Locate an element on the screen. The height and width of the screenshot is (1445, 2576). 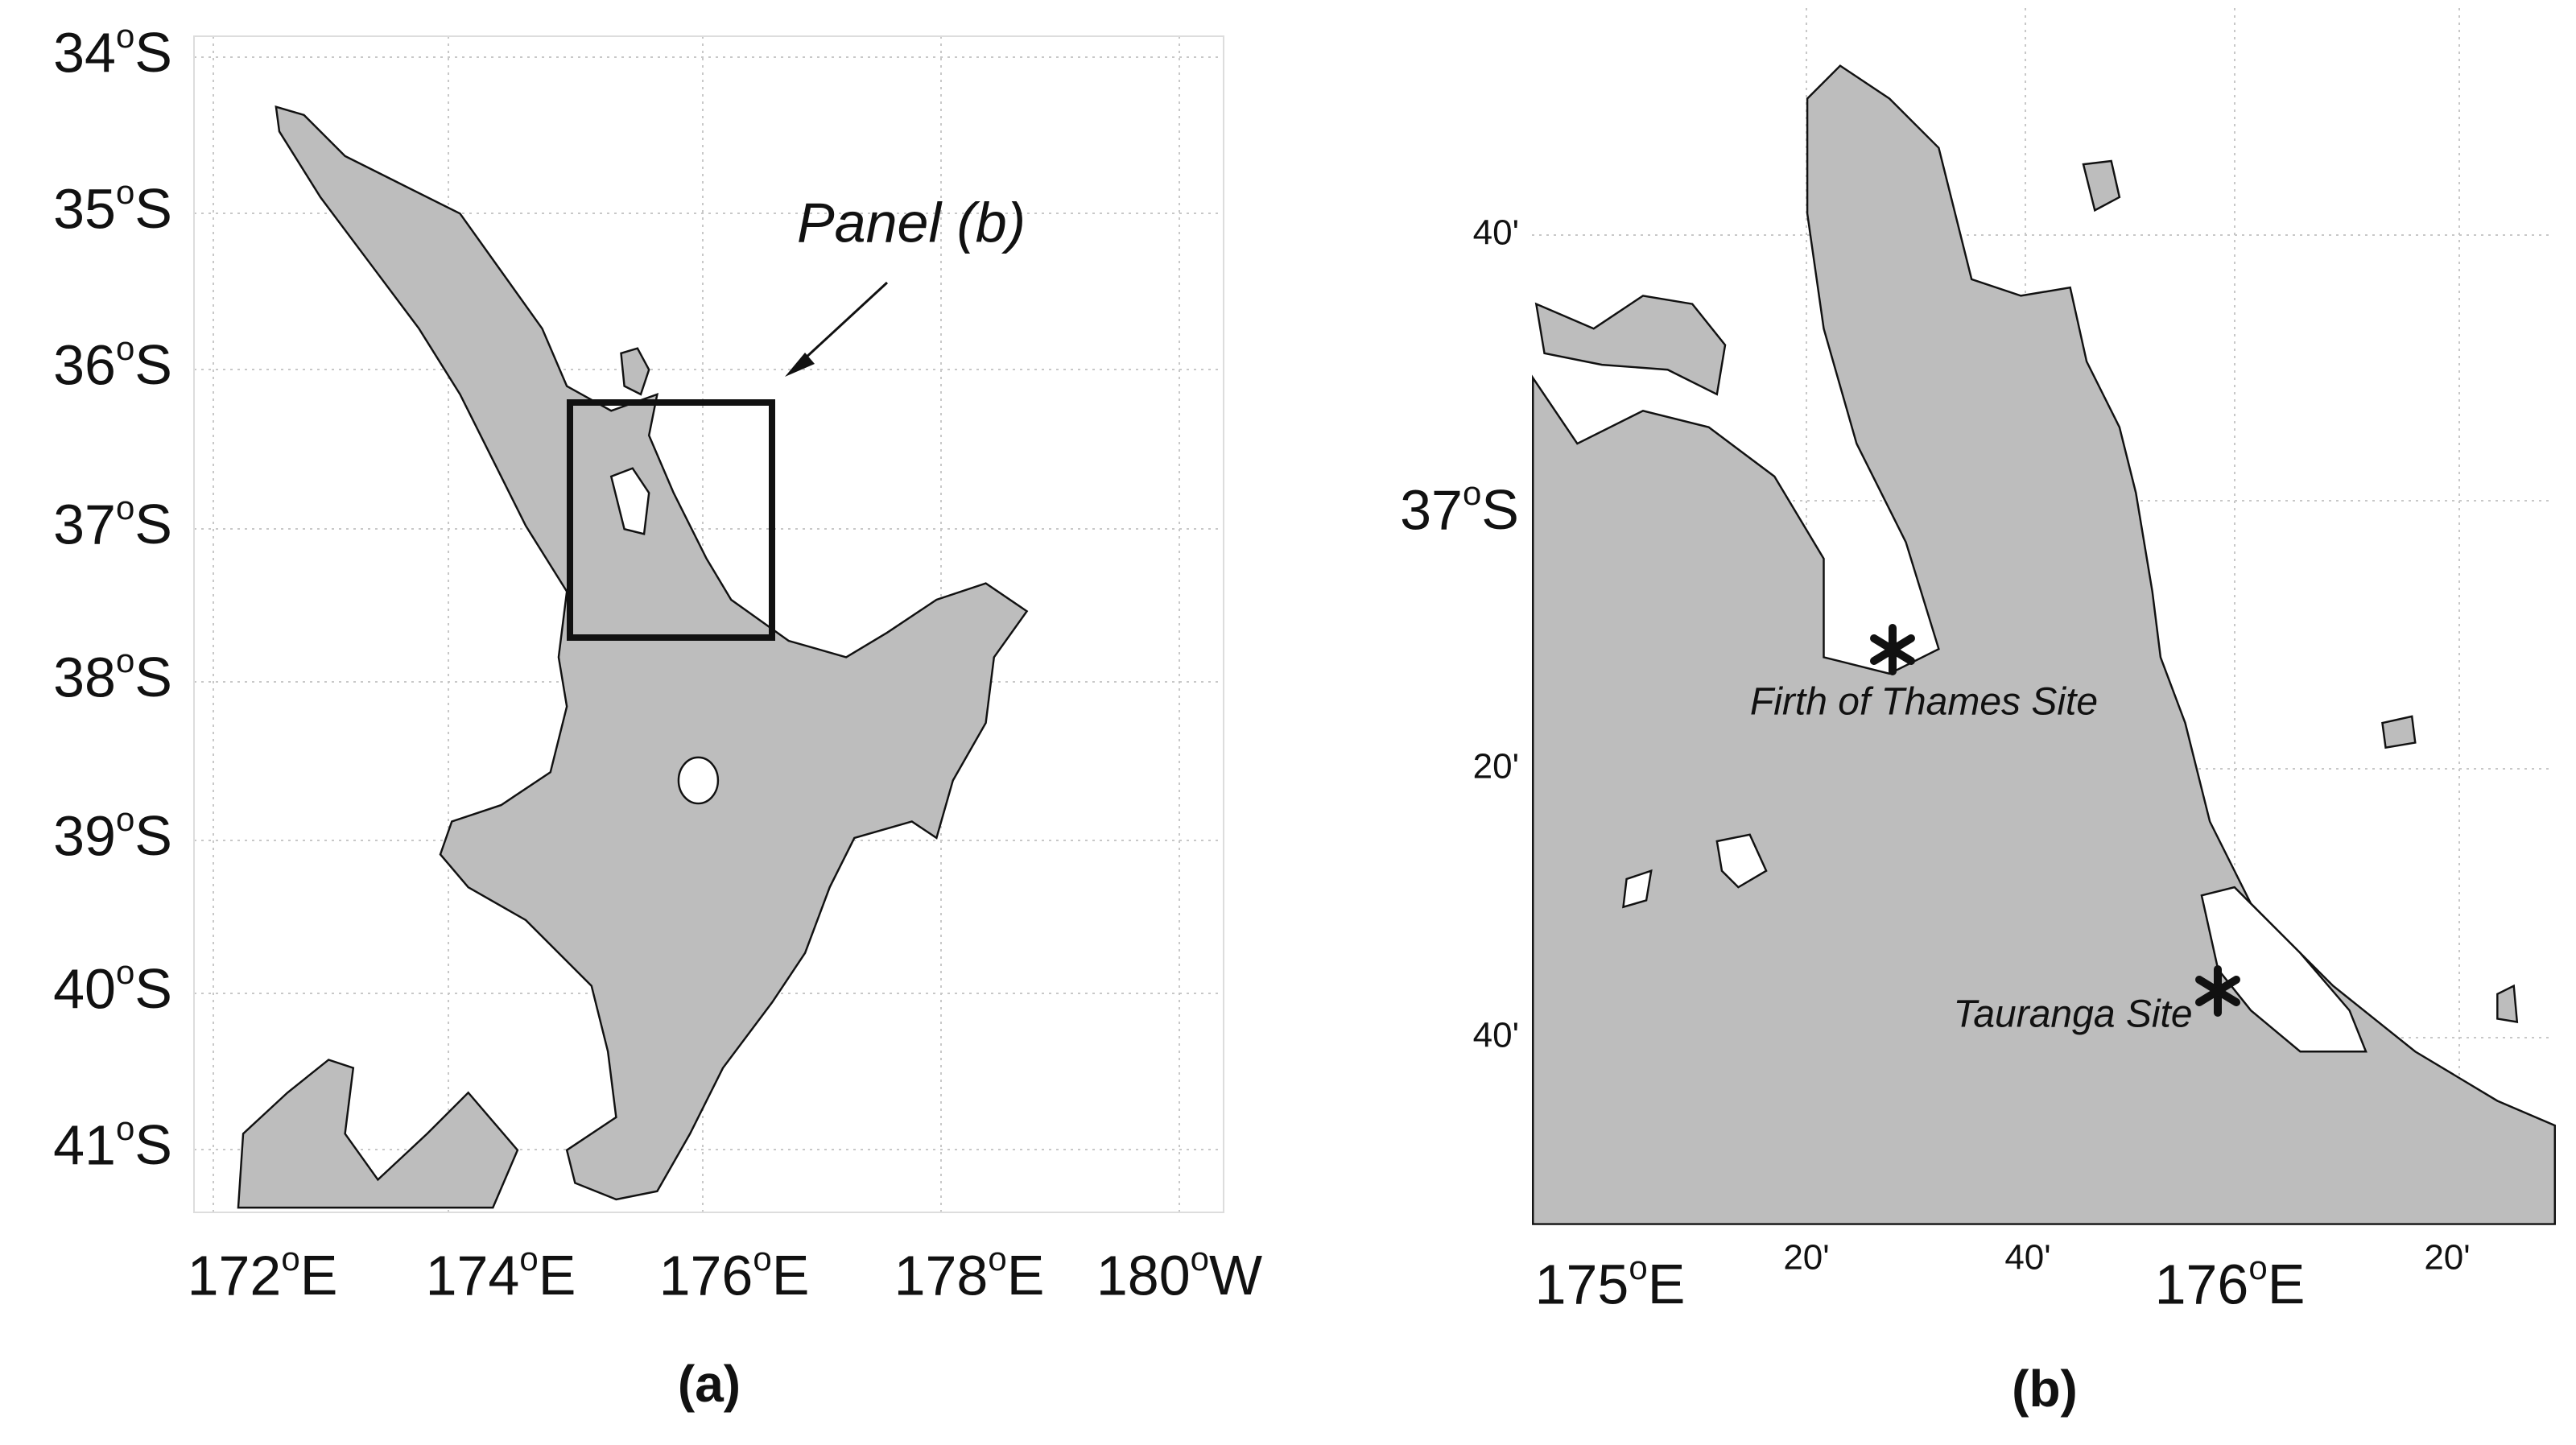
caption: (a) is located at coordinates (709, 1384).